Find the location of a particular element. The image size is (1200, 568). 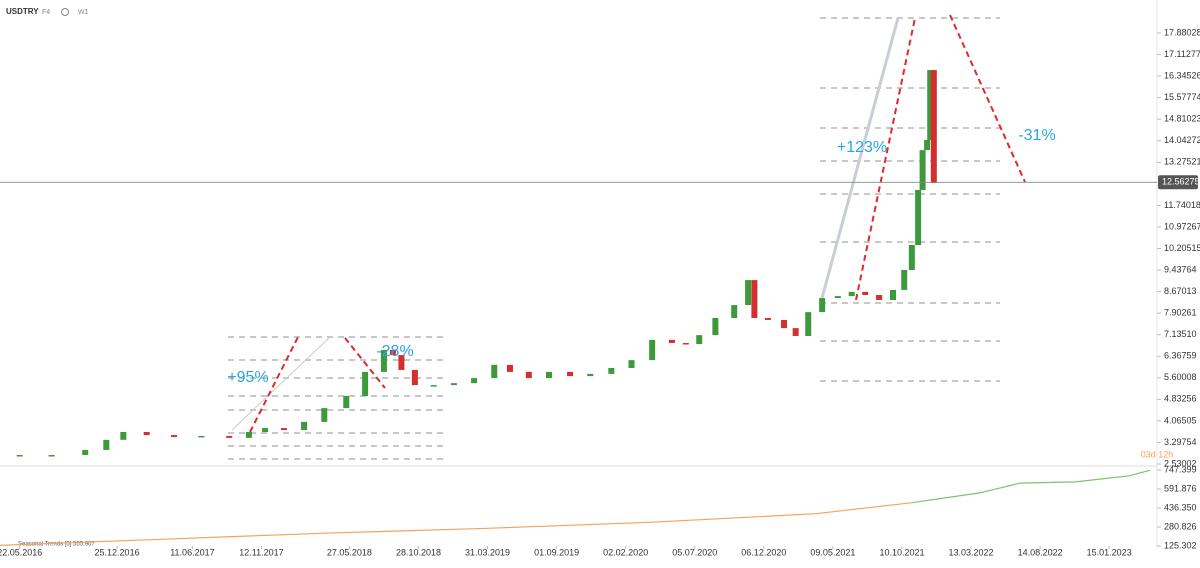

y-tick-label: 7.13510 is located at coordinates (1180, 334).